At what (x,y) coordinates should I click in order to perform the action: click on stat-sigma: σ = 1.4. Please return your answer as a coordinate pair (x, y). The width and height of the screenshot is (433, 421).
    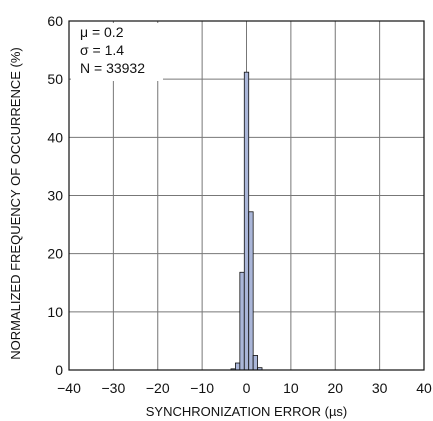
    Looking at the image, I should click on (102, 50).